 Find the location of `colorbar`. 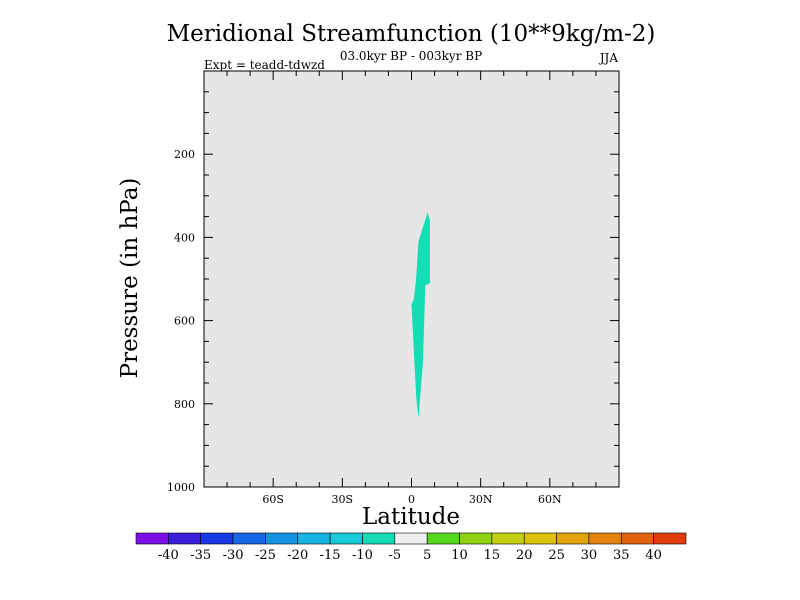

colorbar is located at coordinates (411, 538).